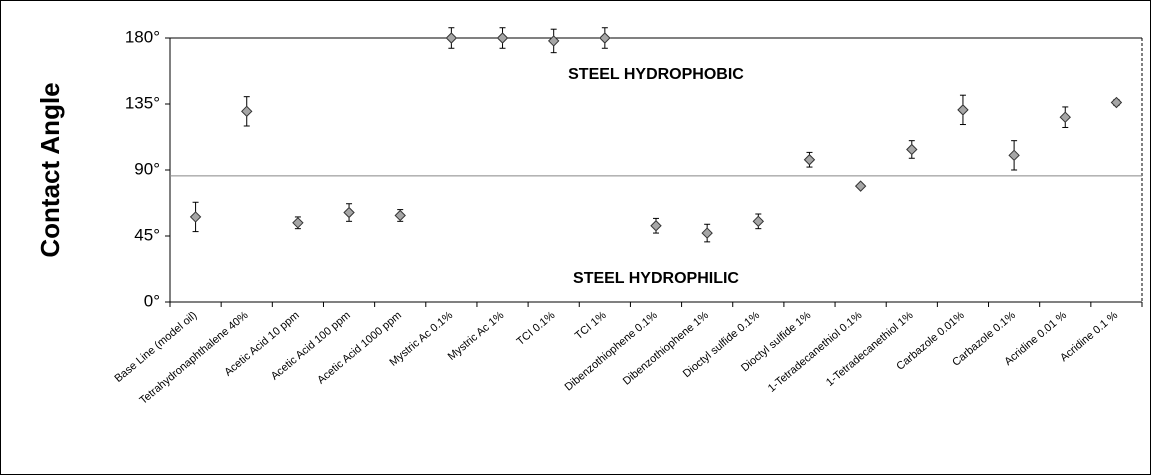  Describe the element at coordinates (147, 168) in the screenshot. I see `y-tick-label: 90°` at that location.